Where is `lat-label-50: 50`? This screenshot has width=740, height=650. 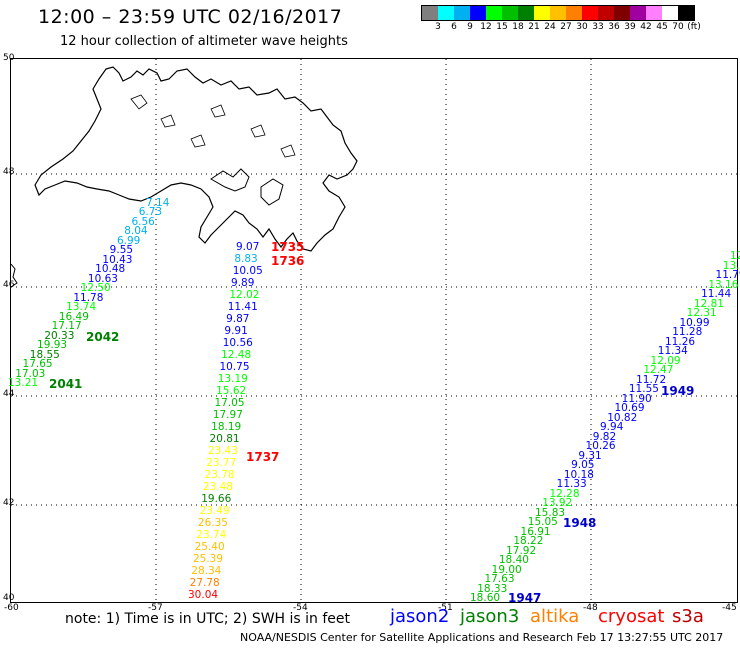
lat-label-50: 50 is located at coordinates (9, 58).